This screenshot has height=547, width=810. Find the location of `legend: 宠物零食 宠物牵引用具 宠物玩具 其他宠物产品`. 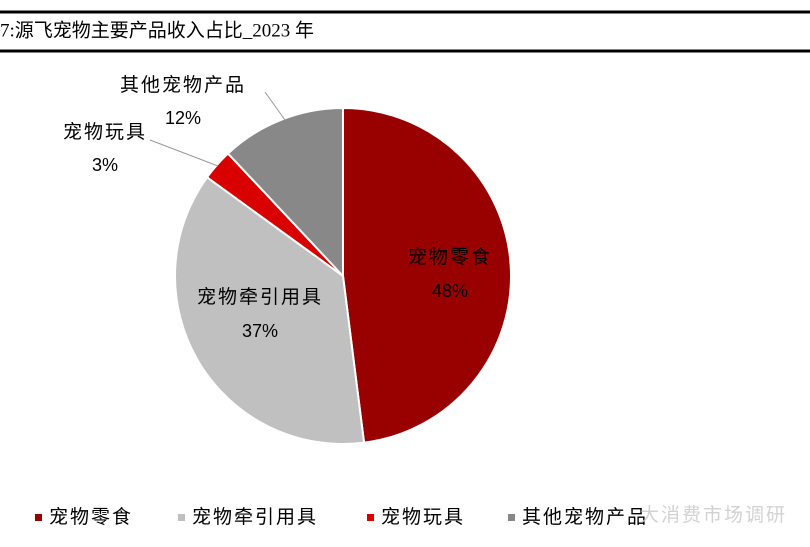

legend: 宠物零食 宠物牵引用具 宠物玩具 其他宠物产品 is located at coordinates (341, 517).